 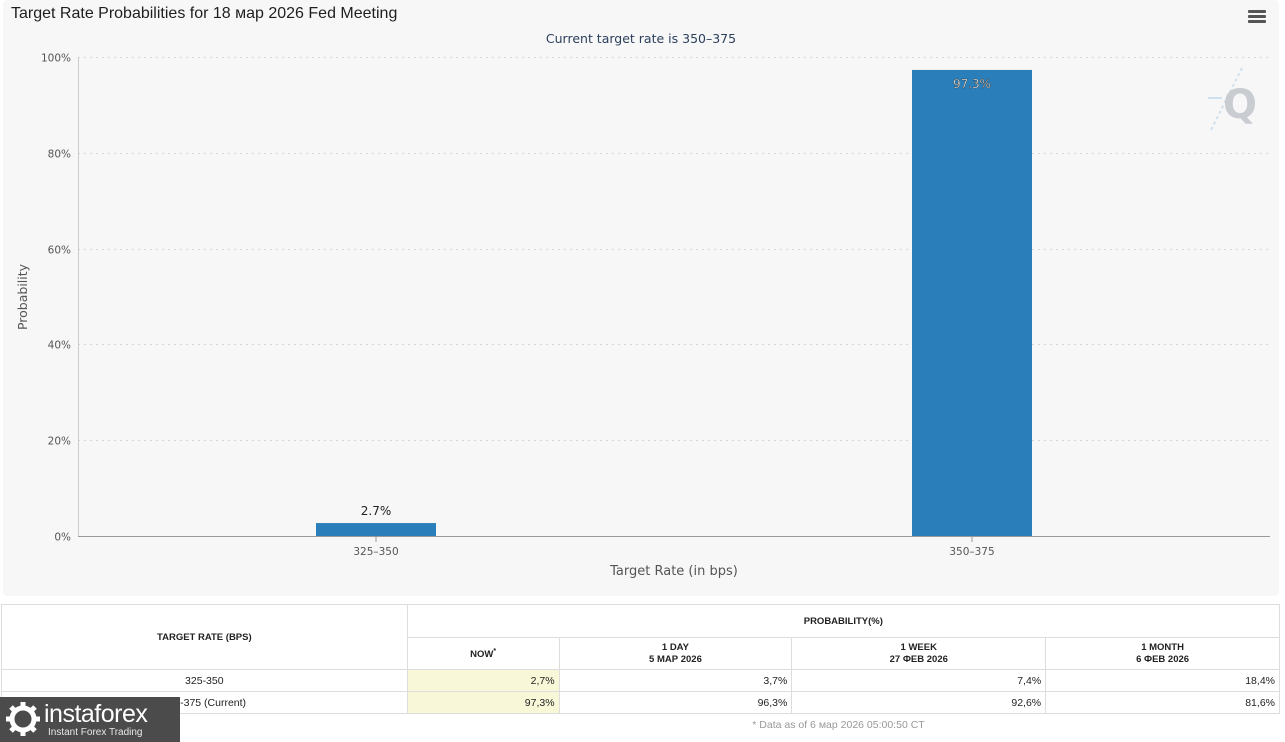 I want to click on header-target-rate: TARGET RATE (BPS), so click(x=204, y=637).